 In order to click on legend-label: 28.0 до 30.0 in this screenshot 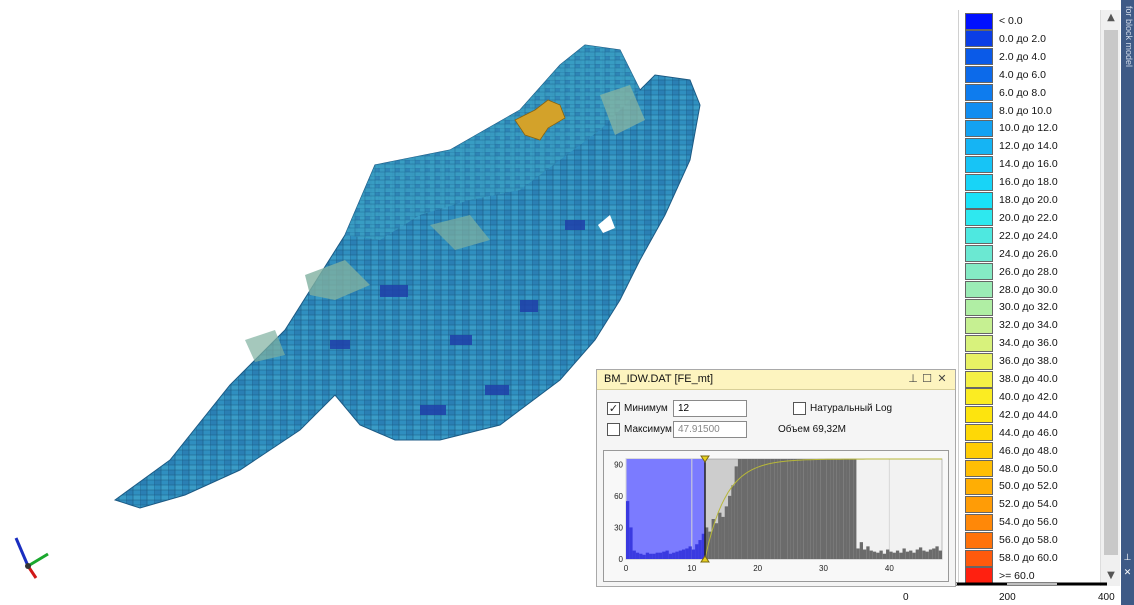, I will do `click(1028, 289)`.